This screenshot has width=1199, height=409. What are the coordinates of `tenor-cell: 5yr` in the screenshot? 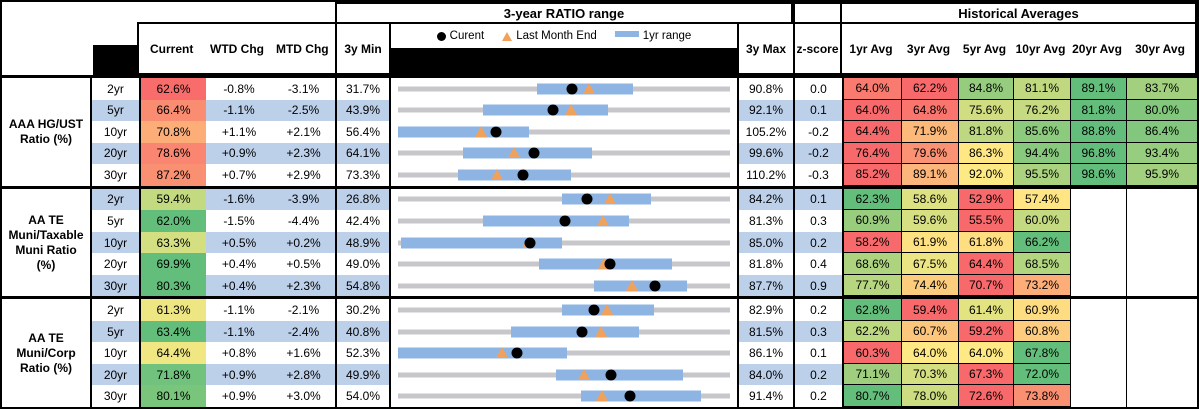 It's located at (116, 331).